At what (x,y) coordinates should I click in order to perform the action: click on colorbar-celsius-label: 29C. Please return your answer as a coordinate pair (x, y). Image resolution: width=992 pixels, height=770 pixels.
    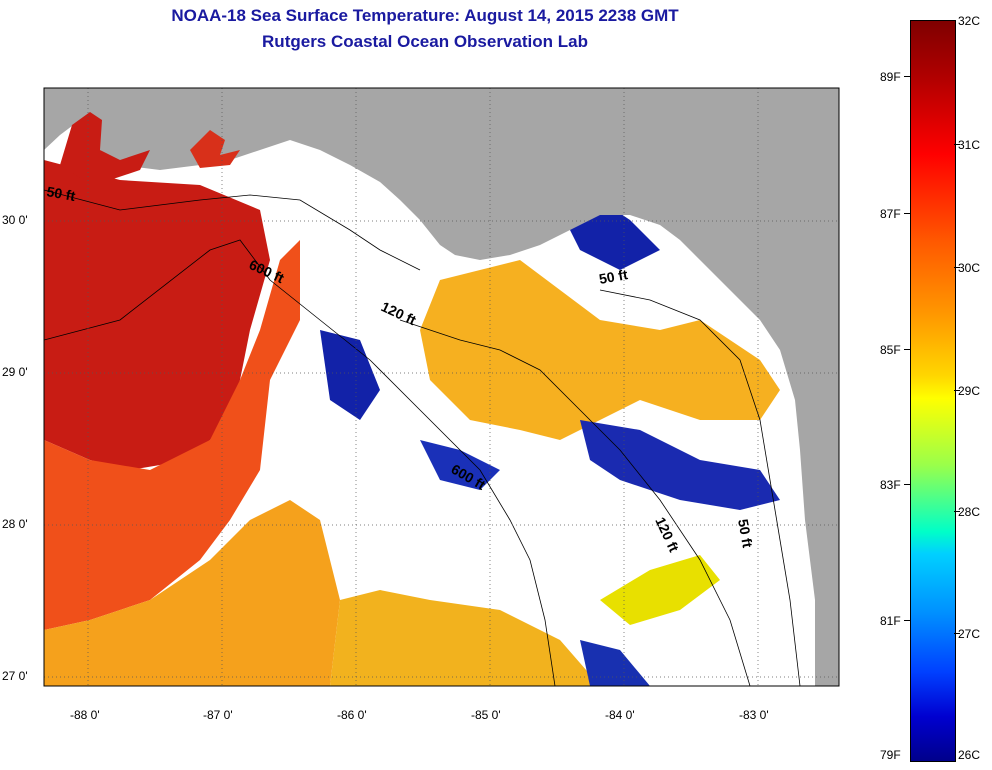
    Looking at the image, I should click on (969, 391).